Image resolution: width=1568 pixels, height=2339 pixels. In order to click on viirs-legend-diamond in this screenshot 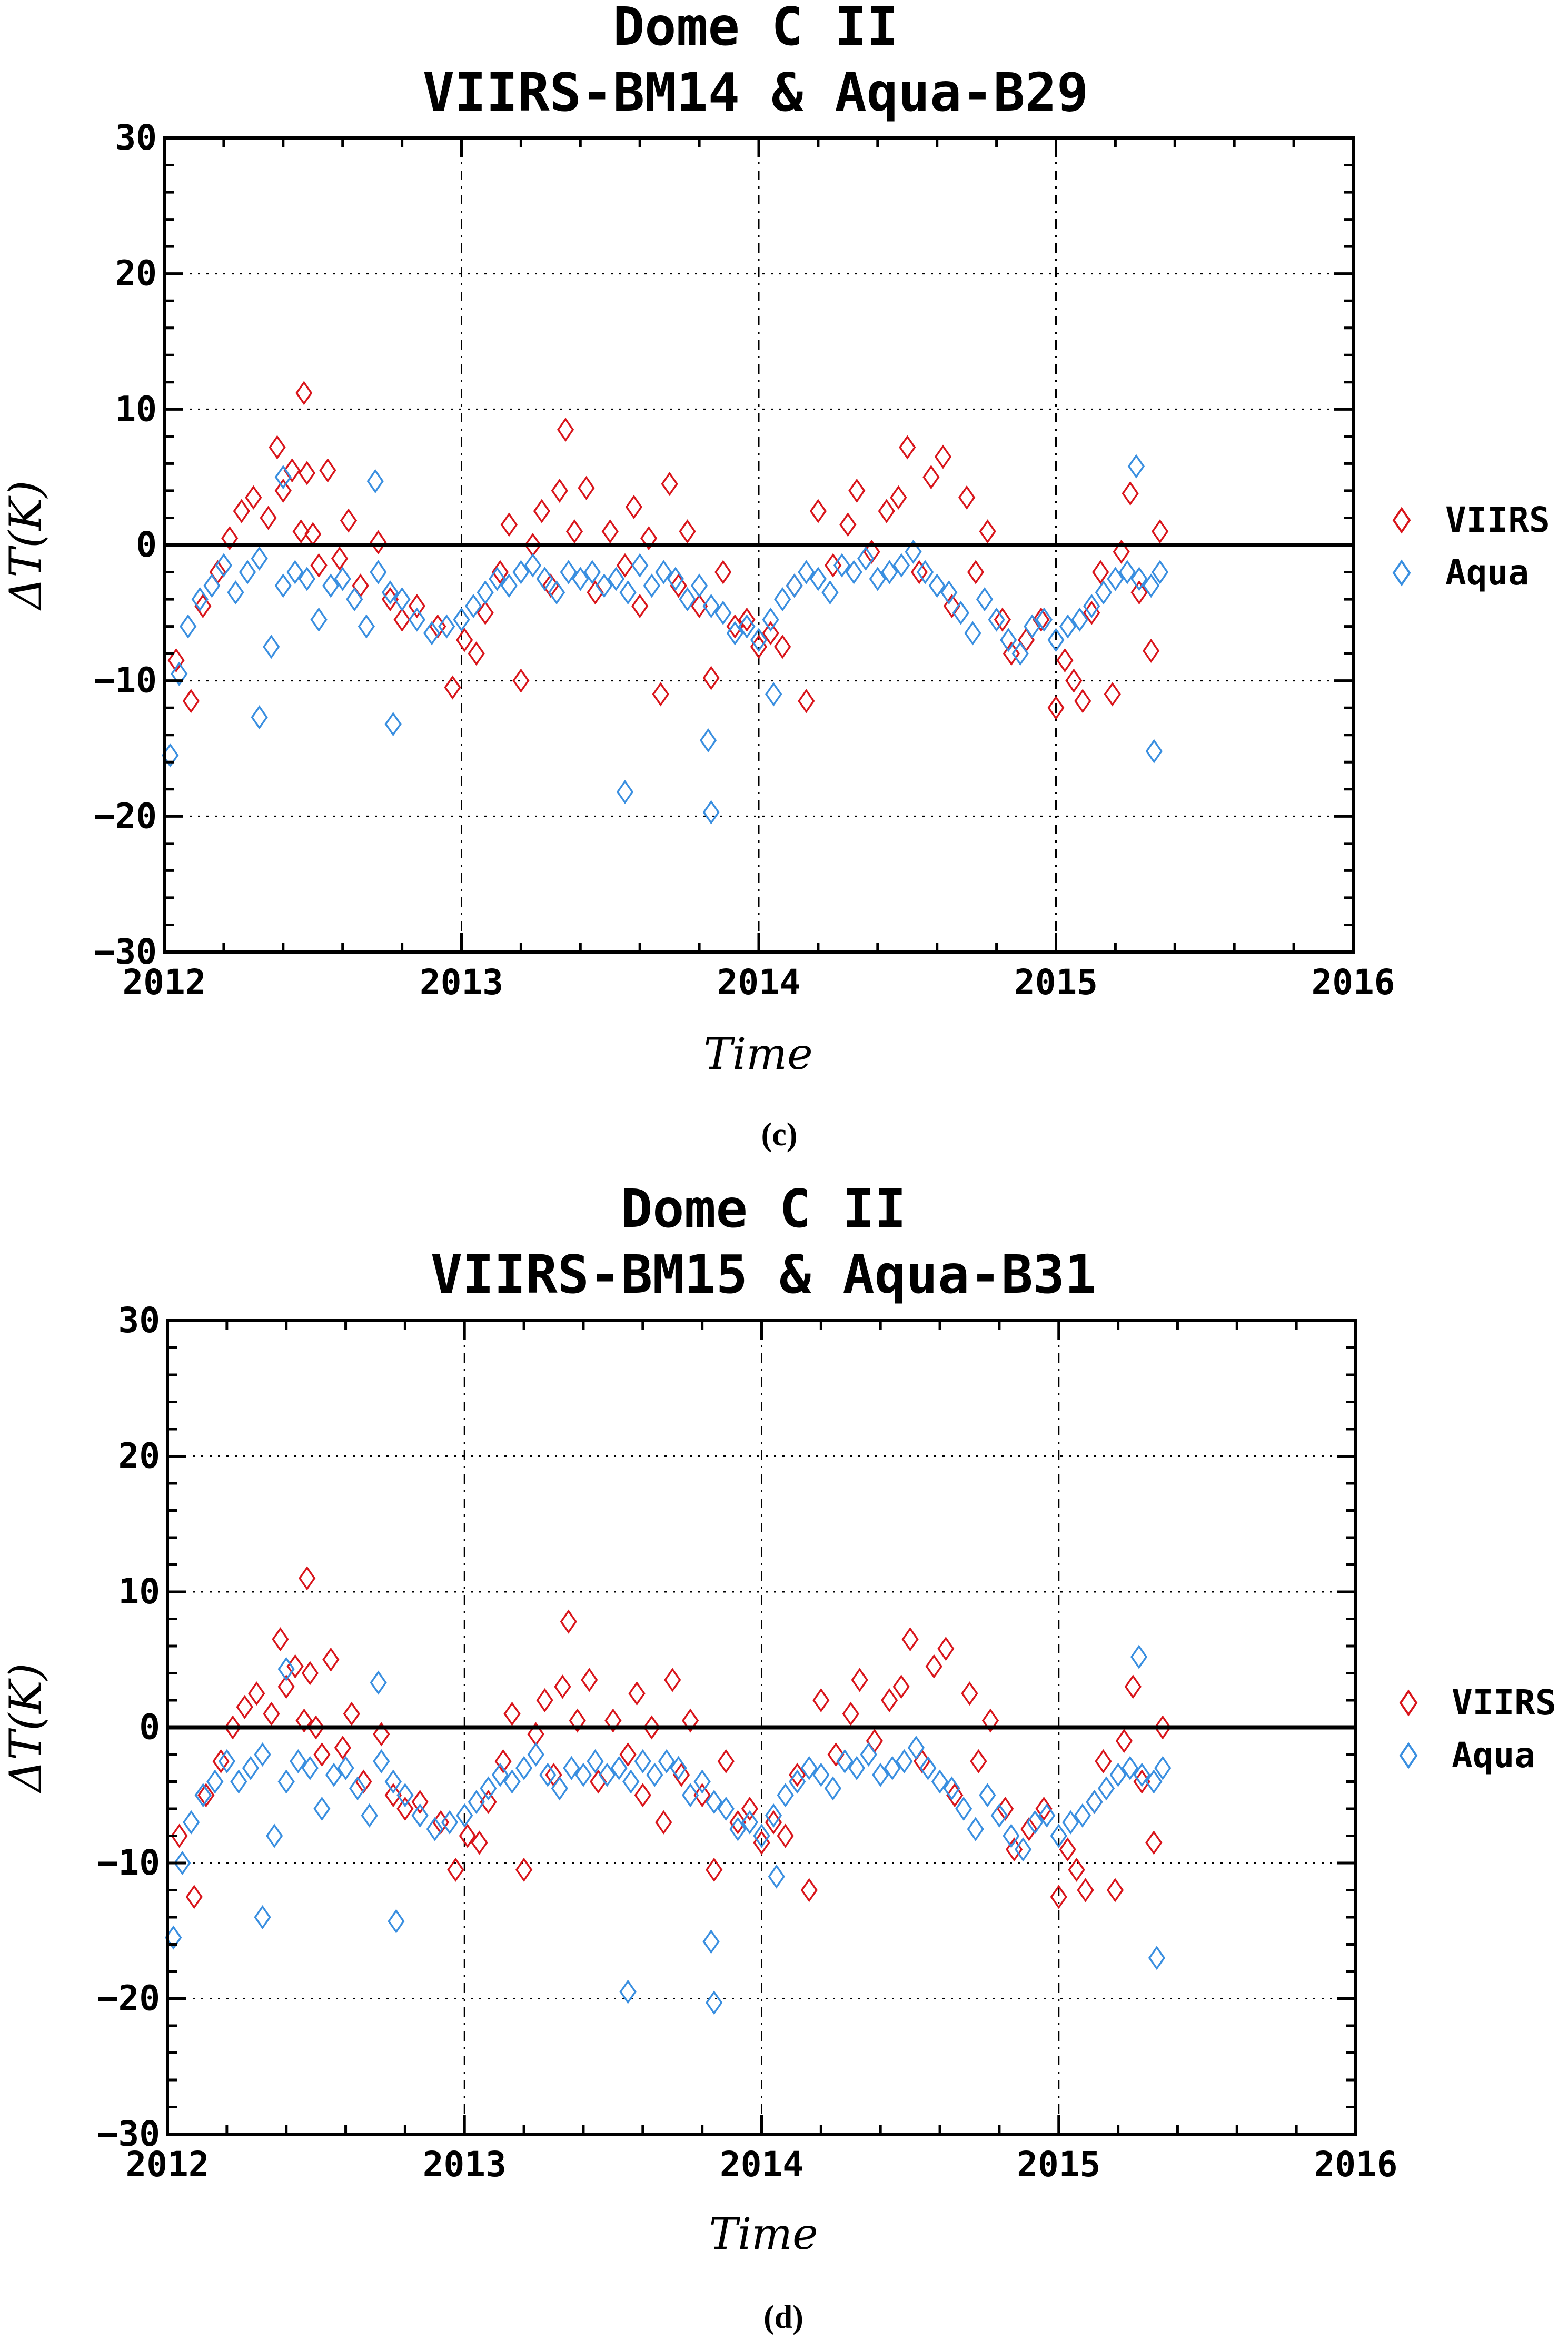, I will do `click(1408, 1703)`.